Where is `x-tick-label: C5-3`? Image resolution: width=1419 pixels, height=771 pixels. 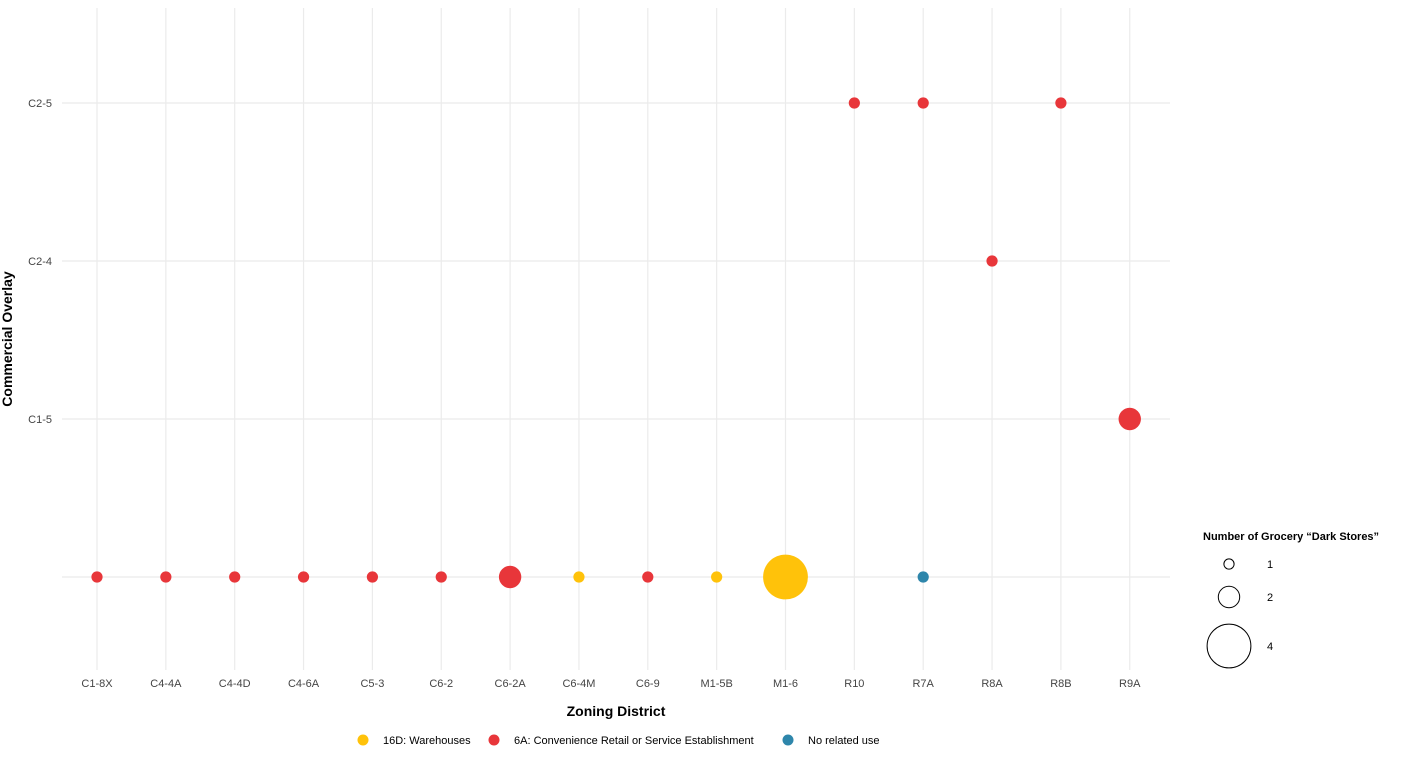
x-tick-label: C5-3 is located at coordinates (372, 684).